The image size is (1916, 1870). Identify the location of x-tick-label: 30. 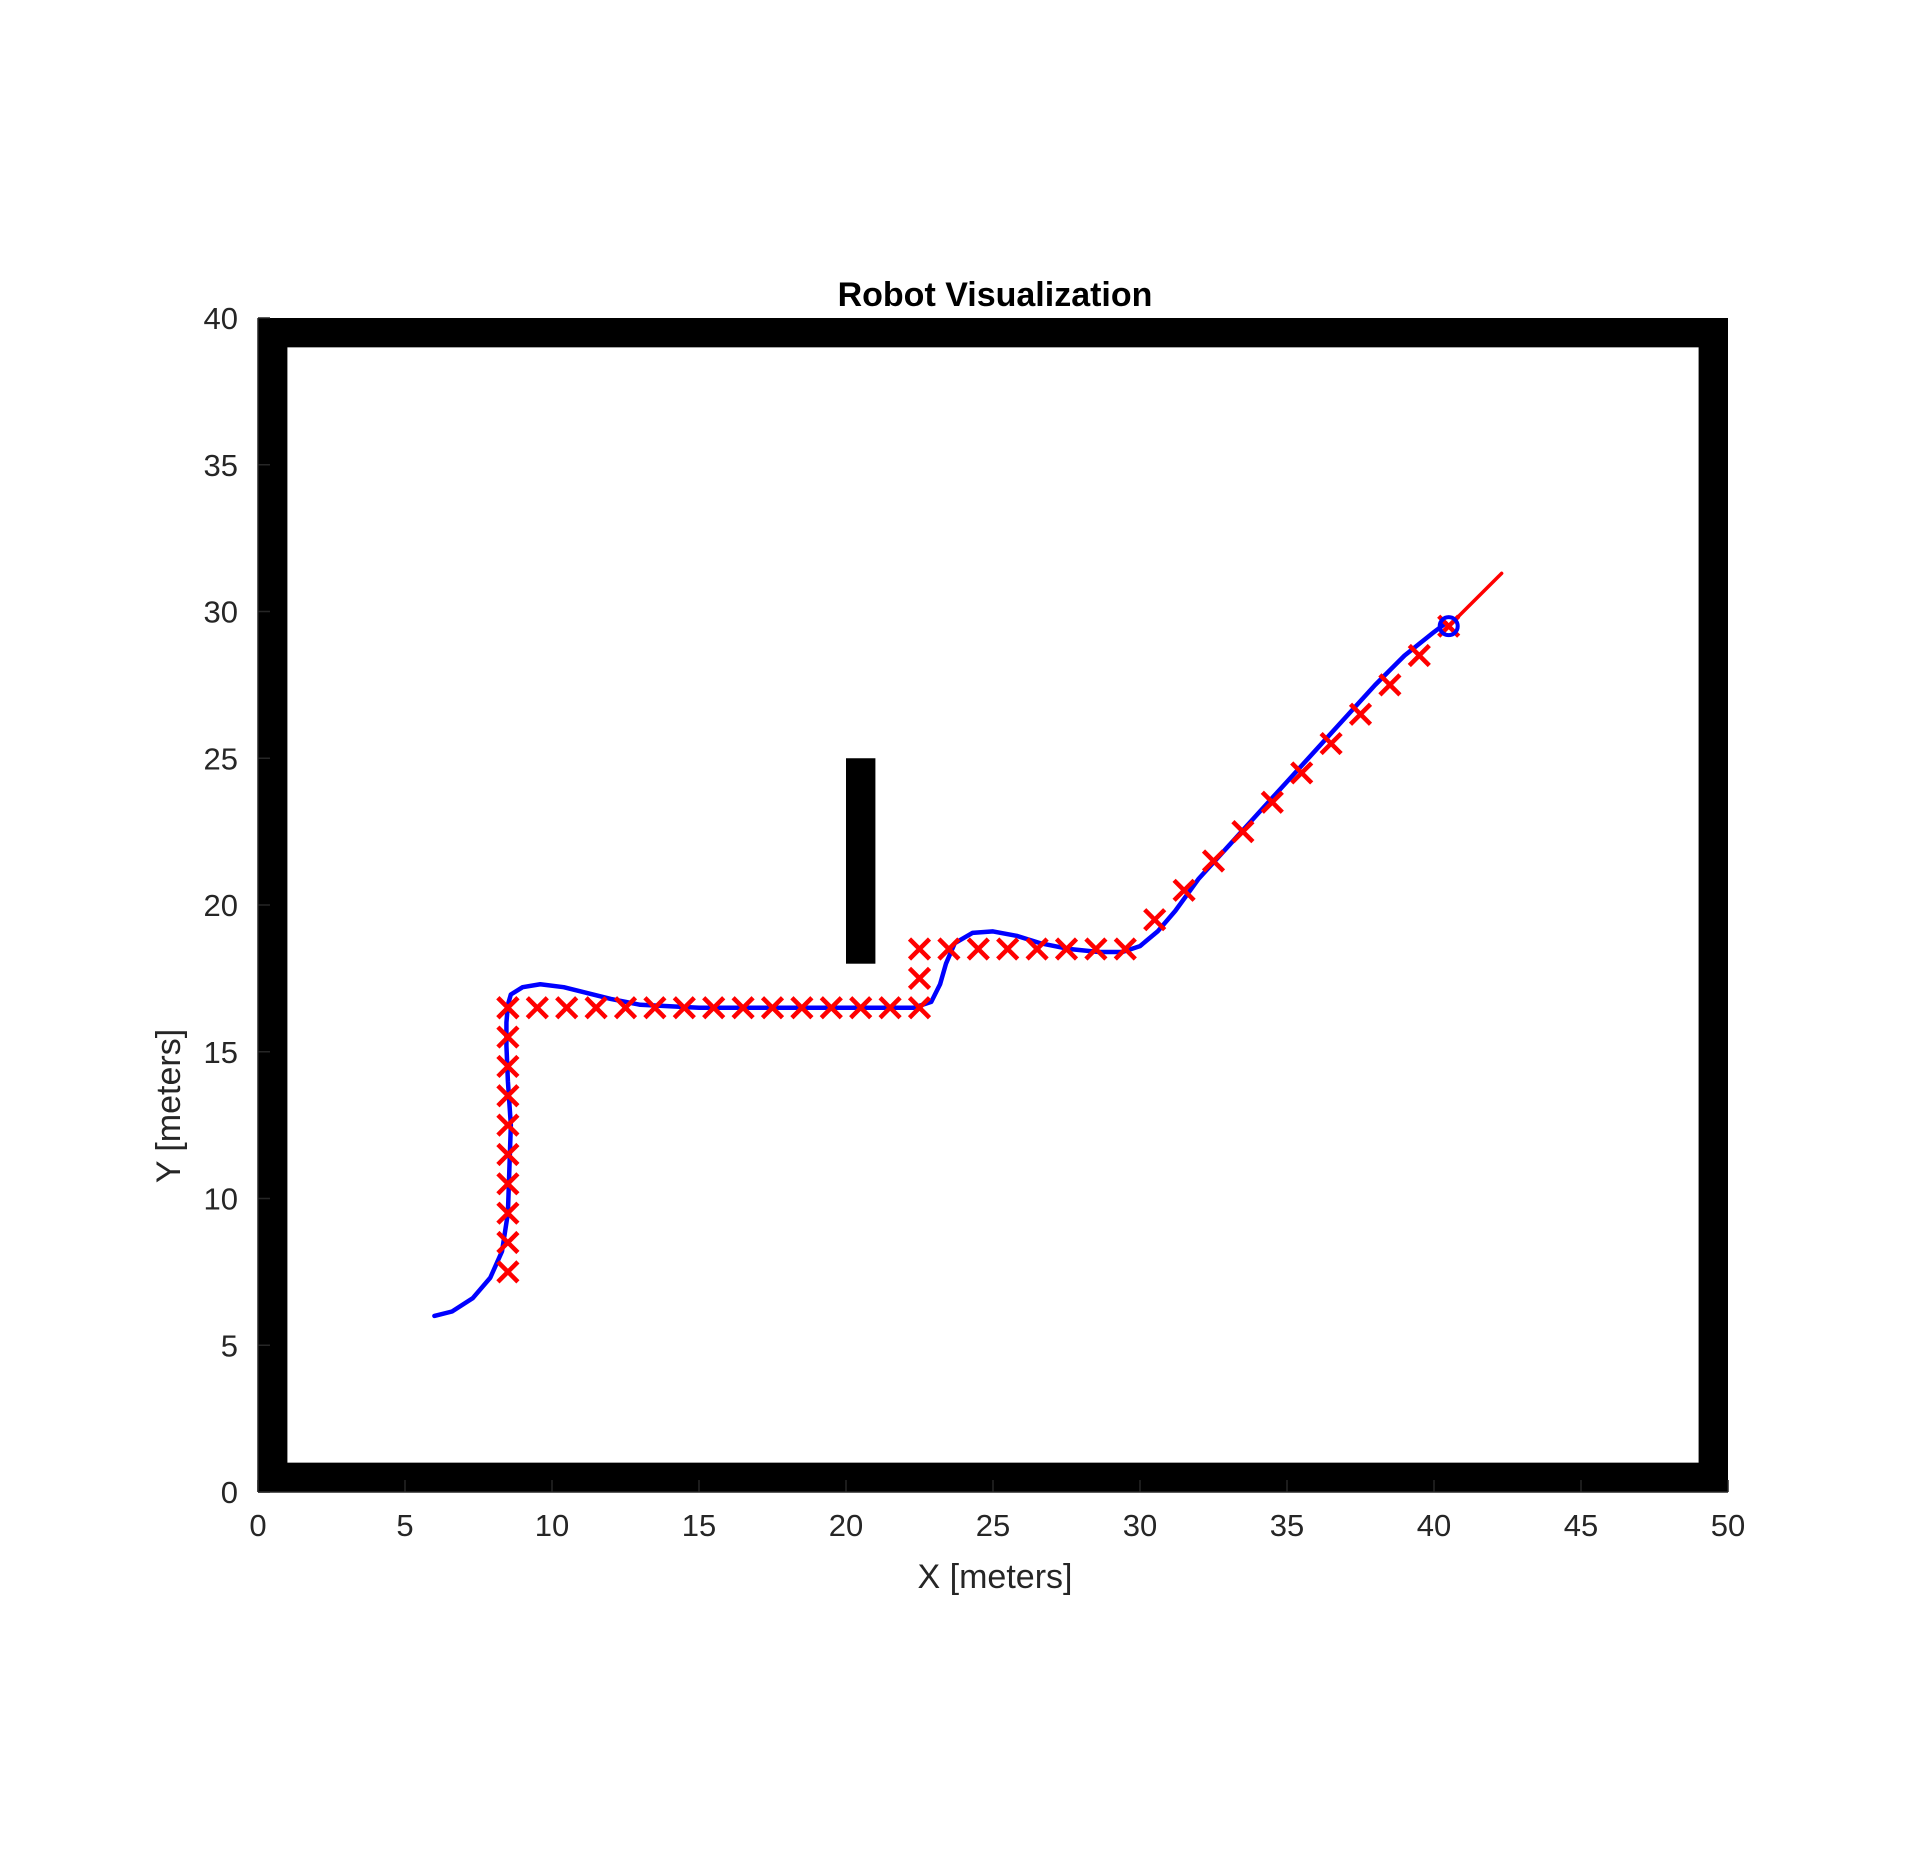
(1140, 1525).